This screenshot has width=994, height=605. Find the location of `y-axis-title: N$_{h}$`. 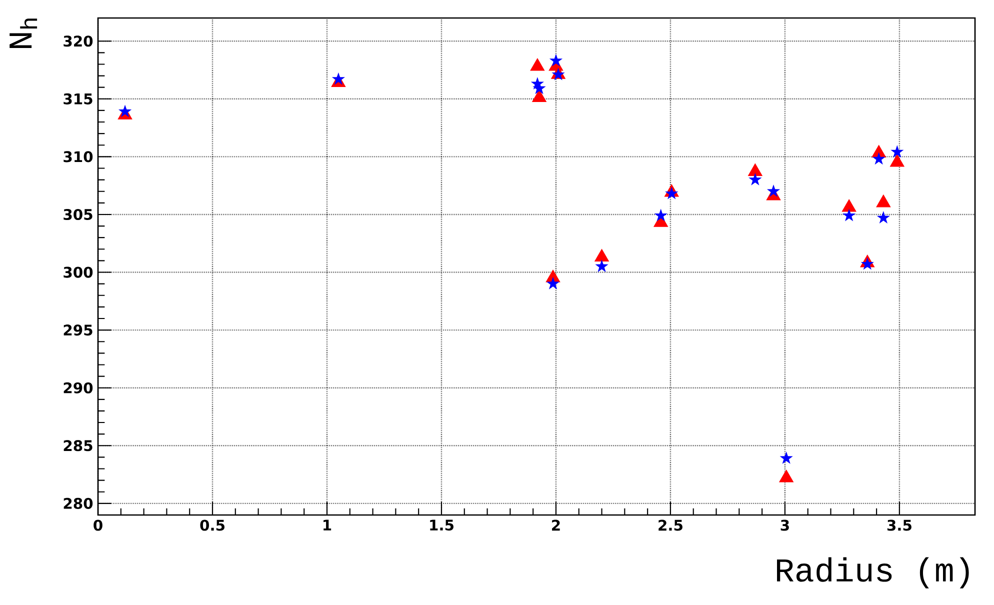

y-axis-title: N$_{h}$ is located at coordinates (24, 33).